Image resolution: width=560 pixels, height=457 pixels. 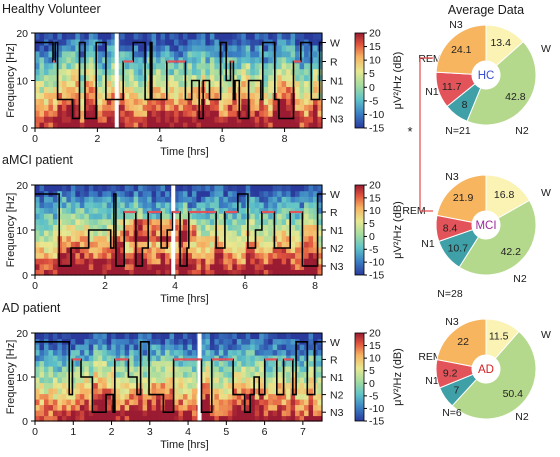 I want to click on spectrogram-heatmap, so click(x=179, y=230).